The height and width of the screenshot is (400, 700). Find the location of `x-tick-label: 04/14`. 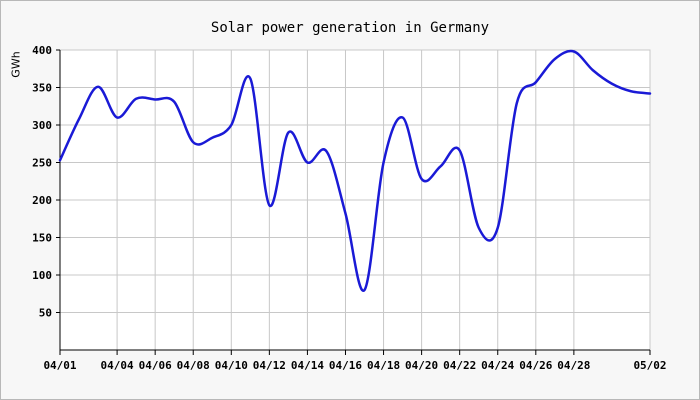

x-tick-label: 04/14 is located at coordinates (307, 365).